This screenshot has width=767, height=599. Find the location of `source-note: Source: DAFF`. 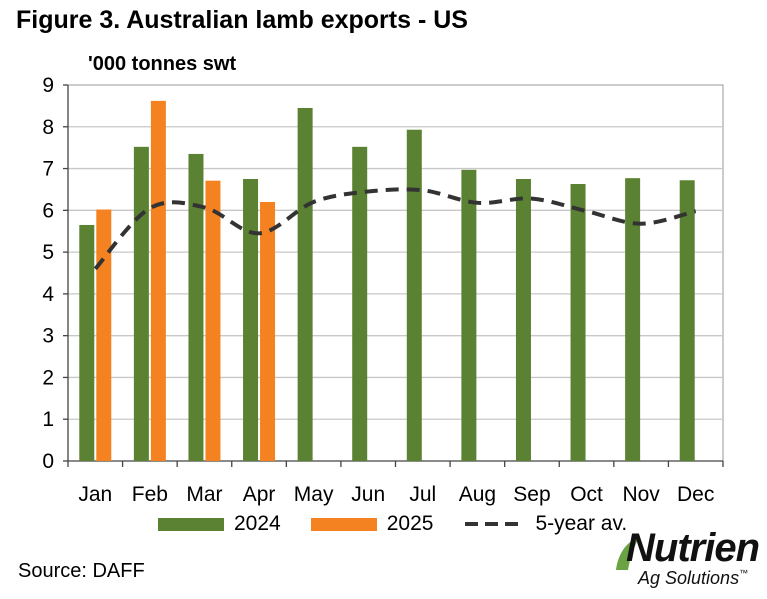

source-note: Source: DAFF is located at coordinates (81, 571).